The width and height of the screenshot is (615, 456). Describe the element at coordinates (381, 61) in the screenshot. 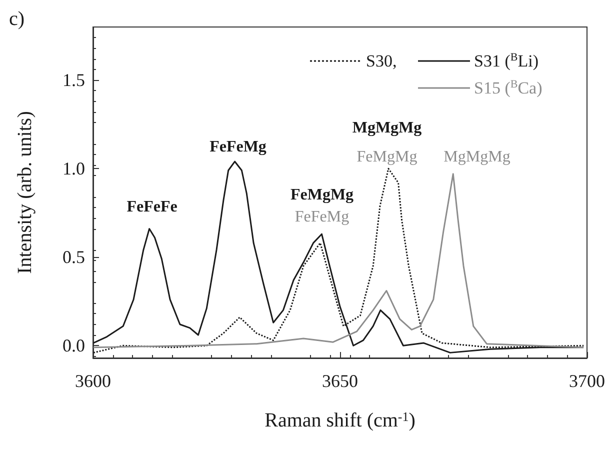

I see `legend-label: S30,` at that location.